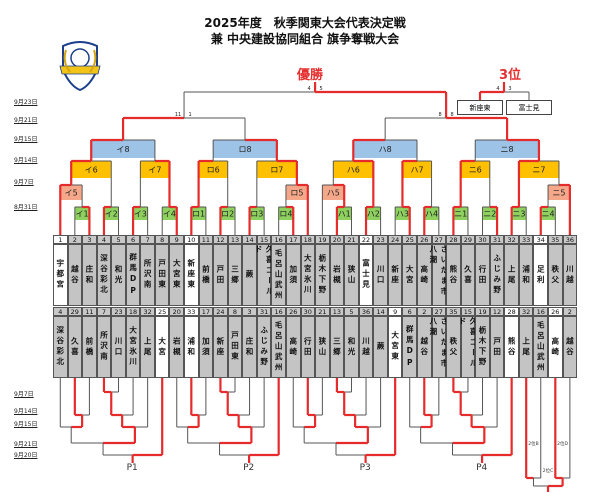 This screenshot has height=500, width=610. What do you see at coordinates (337, 311) in the screenshot?
I see `seed-number: 13` at bounding box center [337, 311].